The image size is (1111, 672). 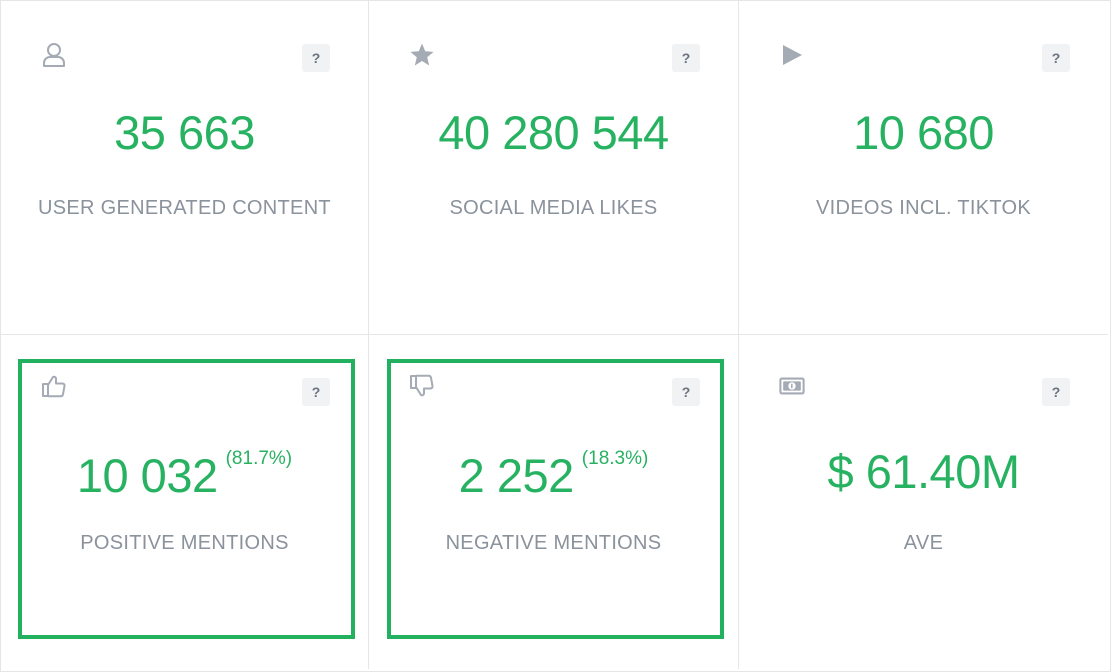 I want to click on metric-value-row: 10 680, so click(x=923, y=132).